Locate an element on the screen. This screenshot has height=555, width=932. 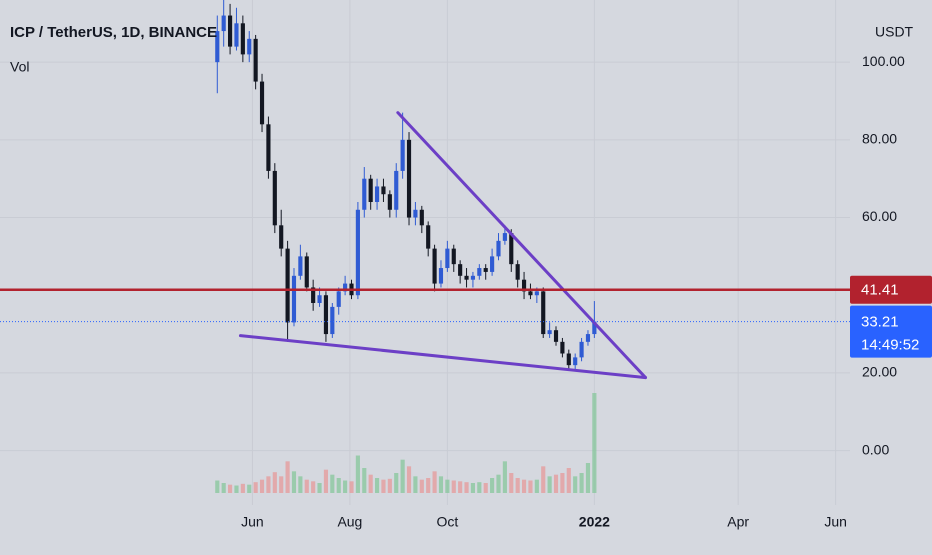
last-price-box is located at coordinates (891, 331).